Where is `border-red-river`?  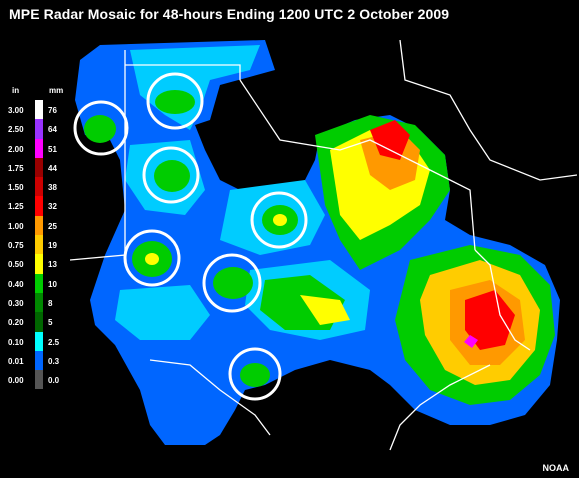 border-red-river is located at coordinates (357, 165).